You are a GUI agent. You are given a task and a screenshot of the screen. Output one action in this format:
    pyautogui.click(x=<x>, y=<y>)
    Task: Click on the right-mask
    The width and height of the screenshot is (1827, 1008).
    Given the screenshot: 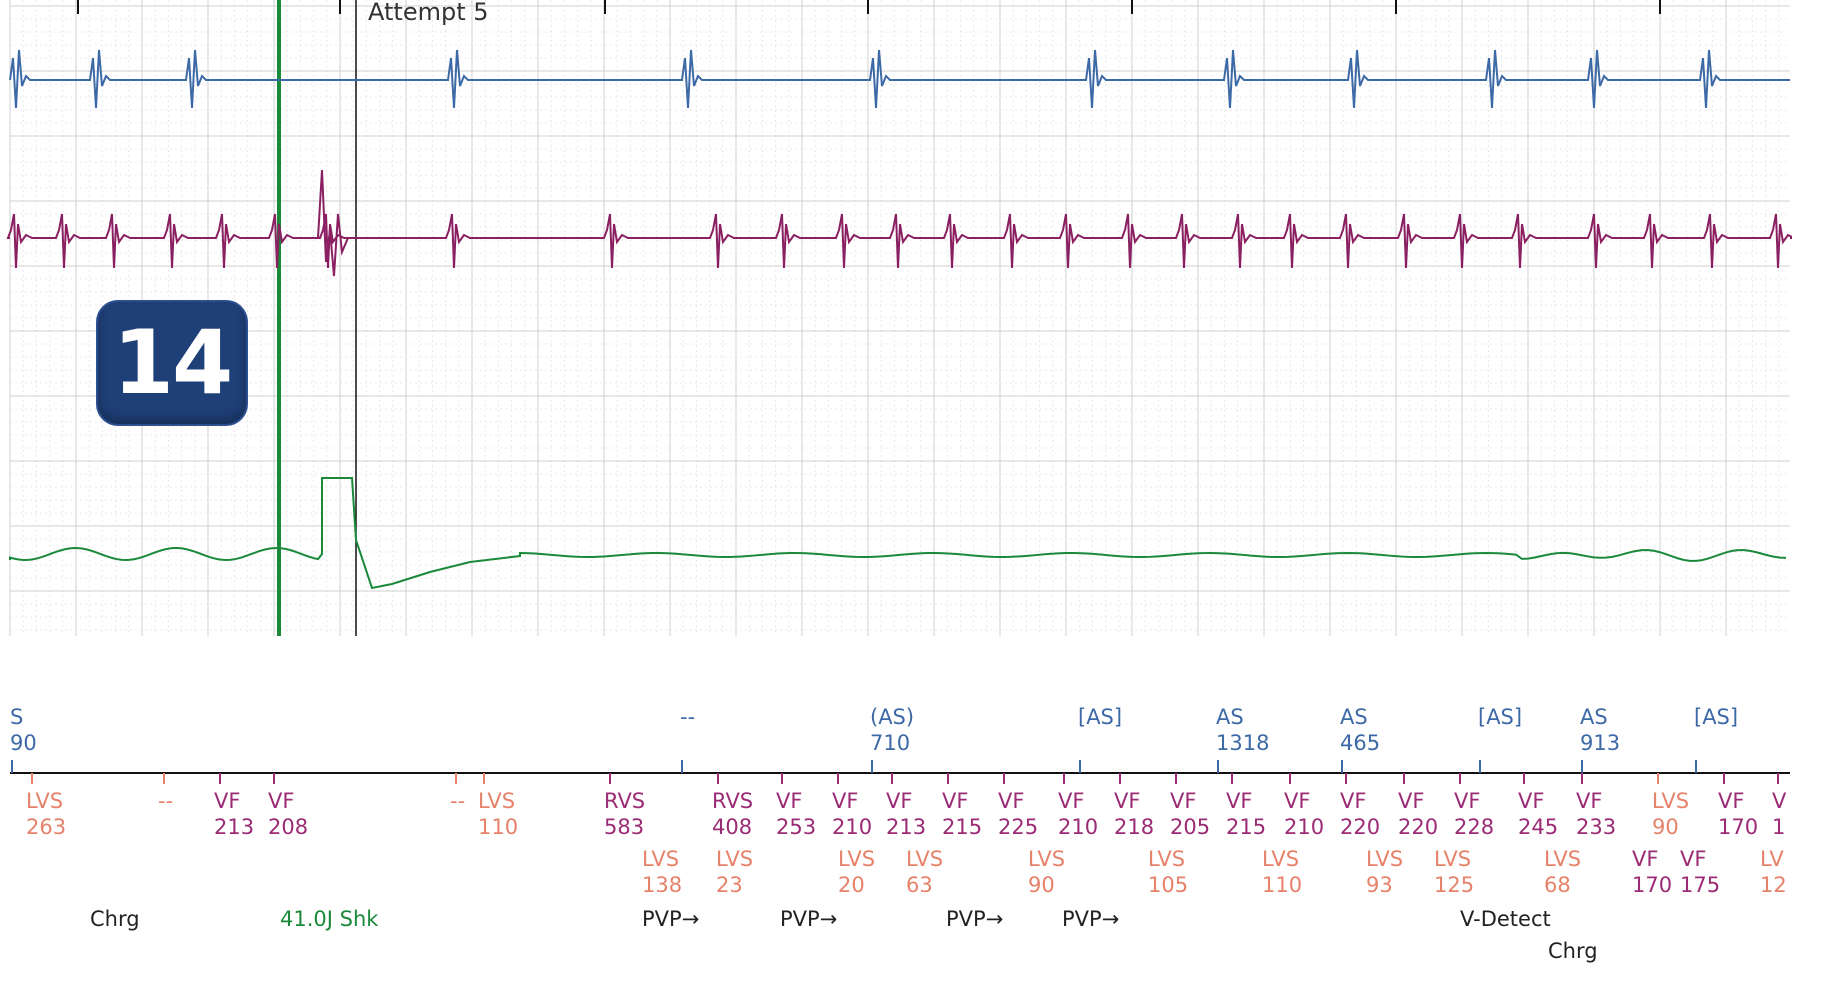 What is the action you would take?
    pyautogui.click(x=1809, y=504)
    